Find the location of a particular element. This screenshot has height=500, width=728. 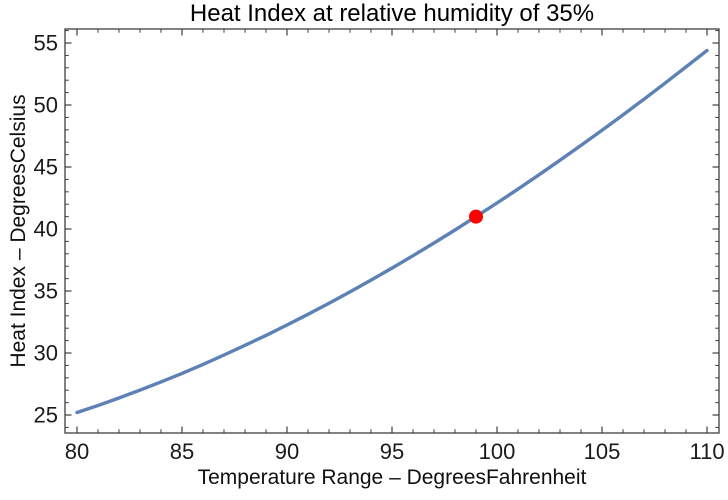

y-tick-label: 25 is located at coordinates (46, 415).